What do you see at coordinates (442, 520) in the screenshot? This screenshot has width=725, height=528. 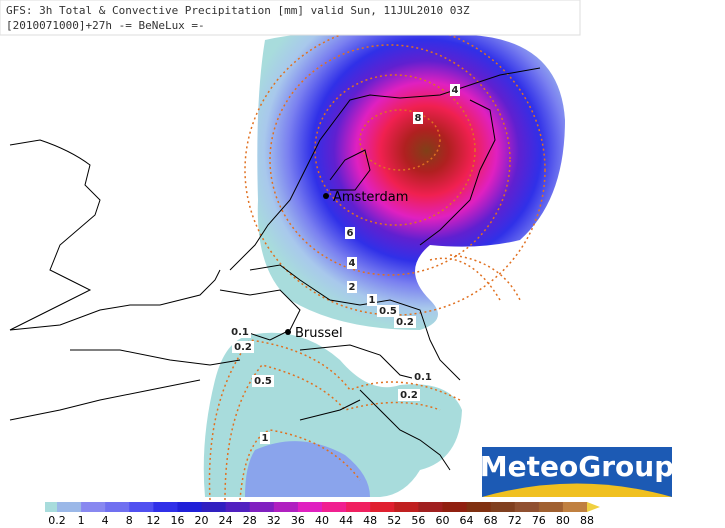 I see `legend-label: 60` at bounding box center [442, 520].